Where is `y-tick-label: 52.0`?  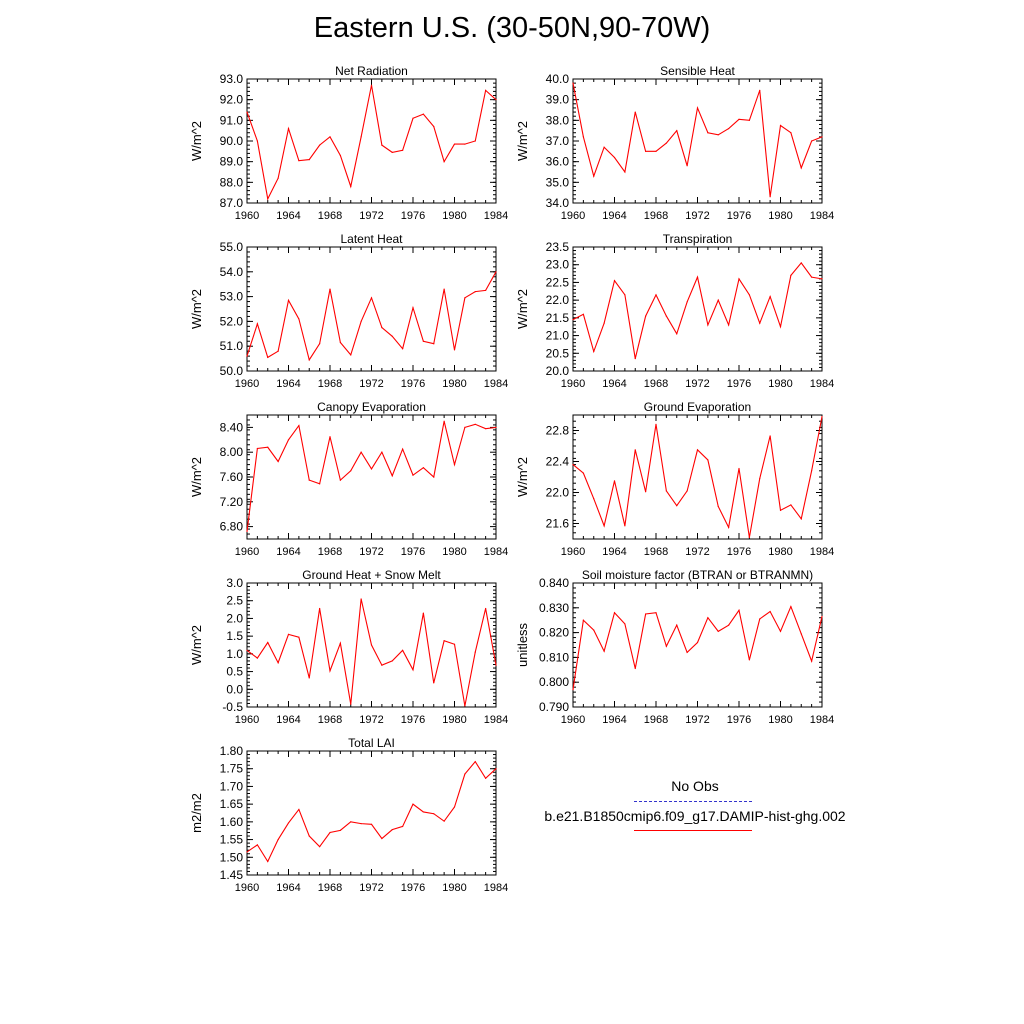 y-tick-label: 52.0 is located at coordinates (232, 321).